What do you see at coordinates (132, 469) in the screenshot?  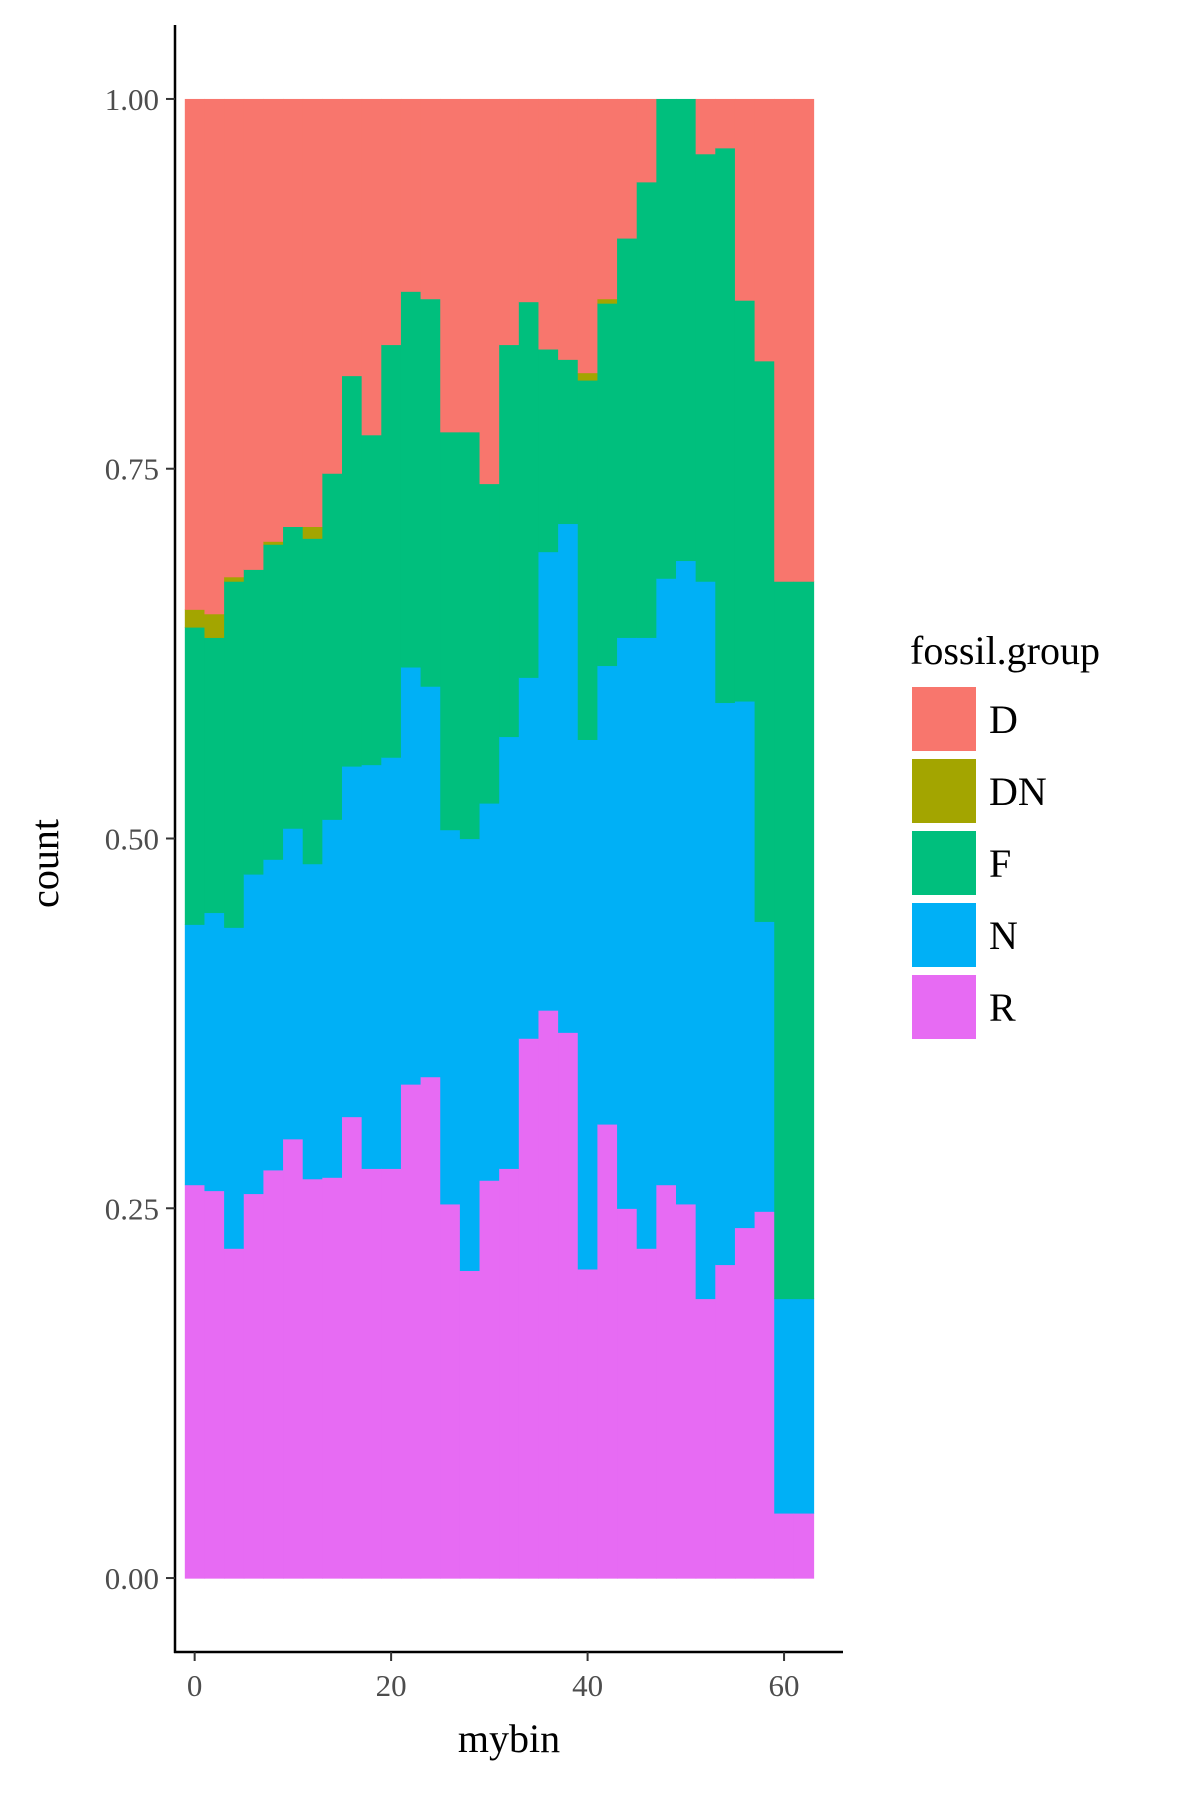 I see `y-tick-label: 0.75` at bounding box center [132, 469].